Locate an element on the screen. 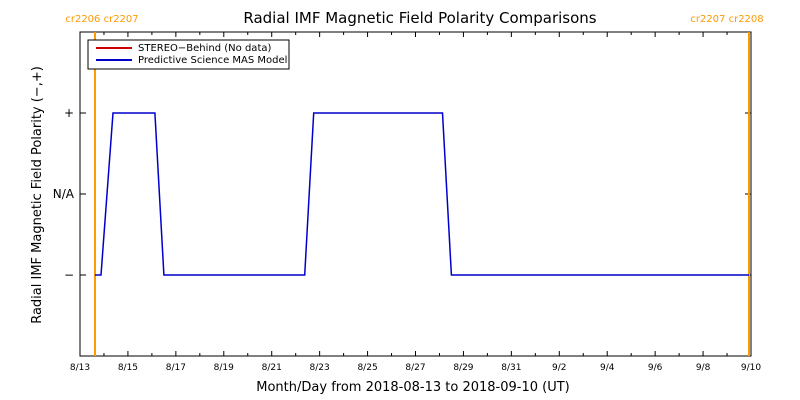 Image resolution: width=800 pixels, height=400 pixels. y-tick-label-minus: + is located at coordinates (69, 113).